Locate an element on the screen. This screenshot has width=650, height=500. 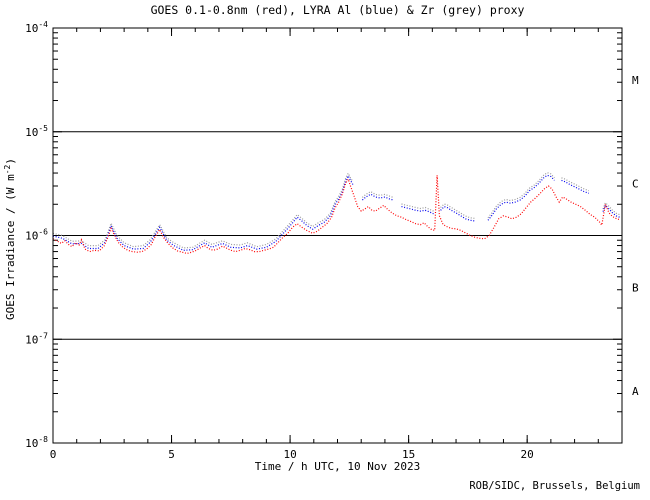
y-tick-label: 10⁻⁸ is located at coordinates (36, 442).